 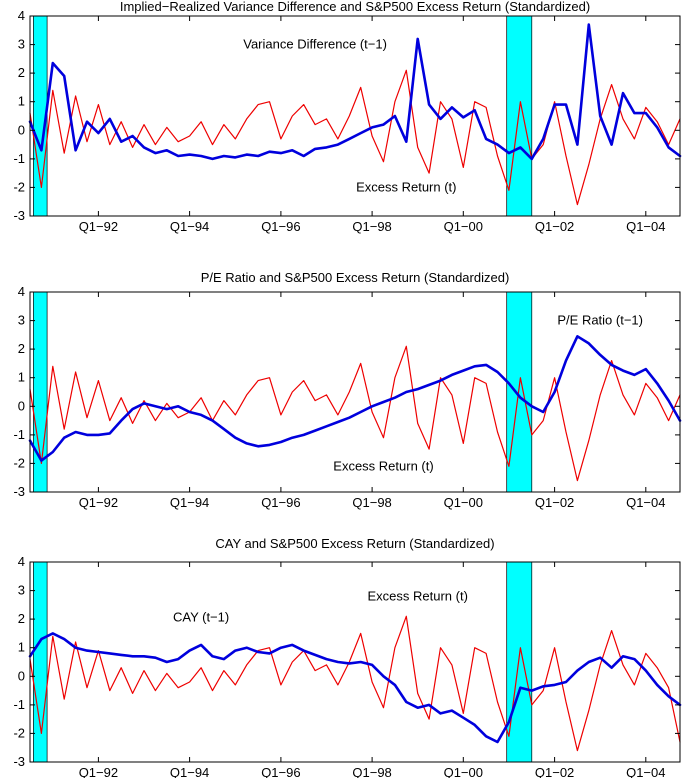 What do you see at coordinates (315, 44) in the screenshot?
I see `series-annotation: Variance Difference (t−1)` at bounding box center [315, 44].